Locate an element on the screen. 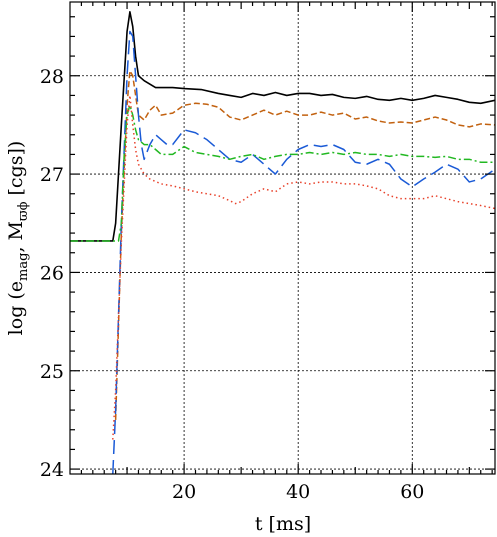 This screenshot has width=497, height=537. y-axis-label-sub2: ϖϕ is located at coordinates (23, 211).